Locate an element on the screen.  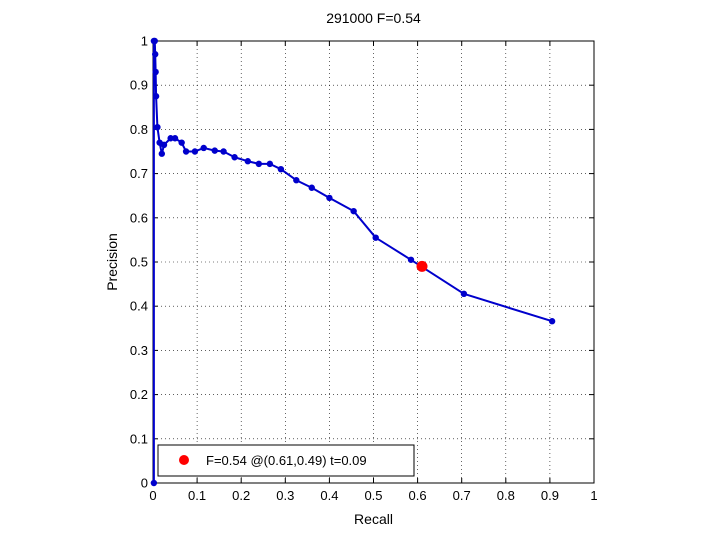
y-tick-label: 0.4 is located at coordinates (139, 306).